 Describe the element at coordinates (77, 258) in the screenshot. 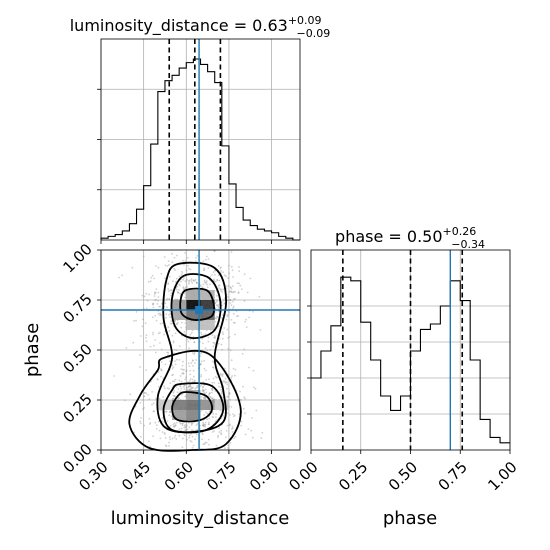

I see `joint-ytick-label-4: 1.00` at that location.